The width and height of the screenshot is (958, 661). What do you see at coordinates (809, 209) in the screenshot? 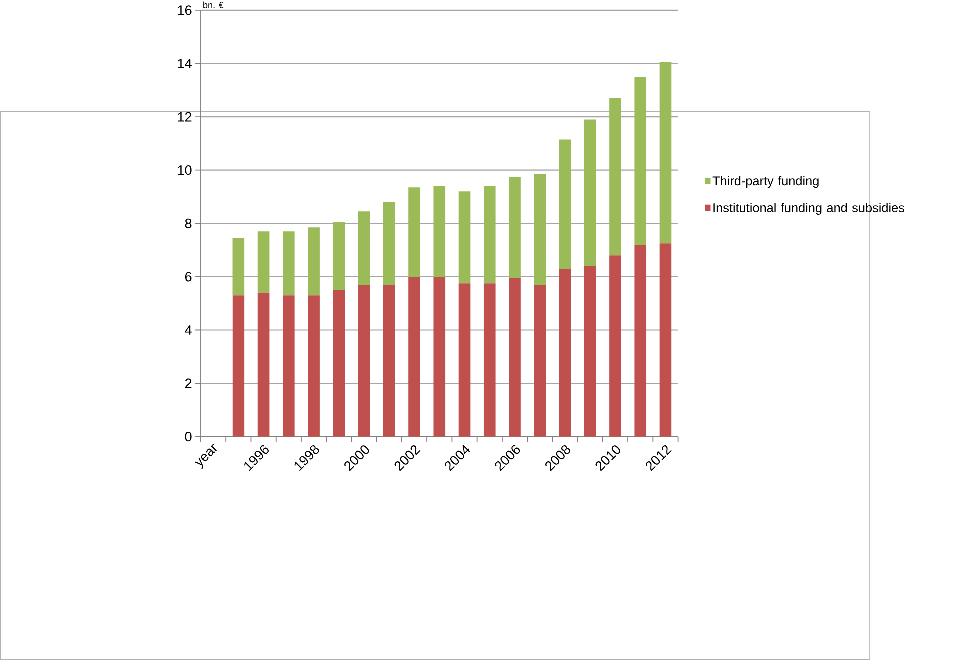
I see `legend-label: Institutional funding and subsidies` at bounding box center [809, 209].